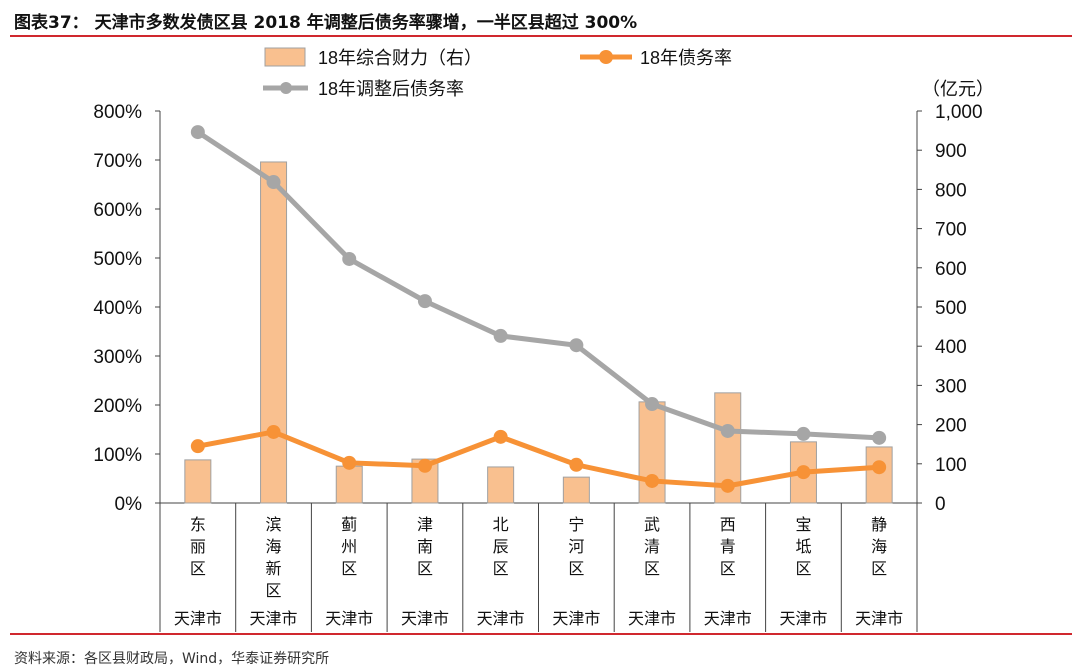  Describe the element at coordinates (606, 57) in the screenshot. I see `legend-debt-rate-marker` at that location.